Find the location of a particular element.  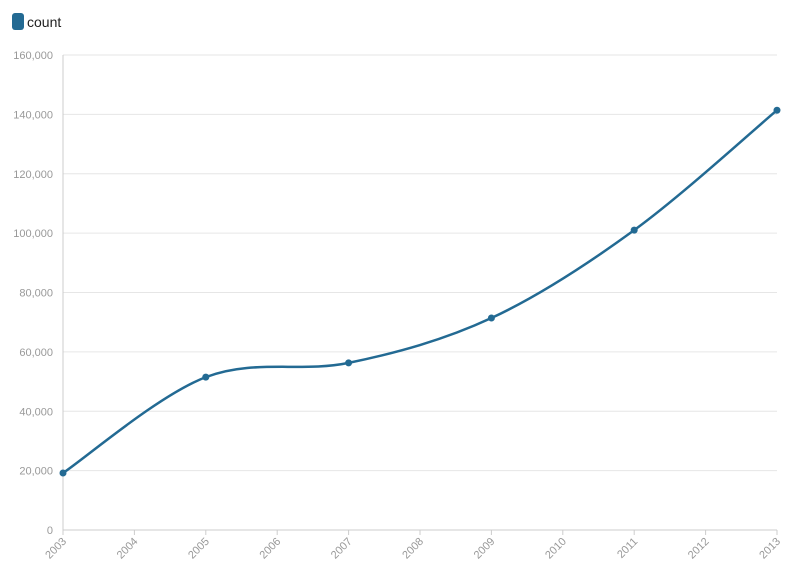

y-tick-label: 120,000 is located at coordinates (33, 175).